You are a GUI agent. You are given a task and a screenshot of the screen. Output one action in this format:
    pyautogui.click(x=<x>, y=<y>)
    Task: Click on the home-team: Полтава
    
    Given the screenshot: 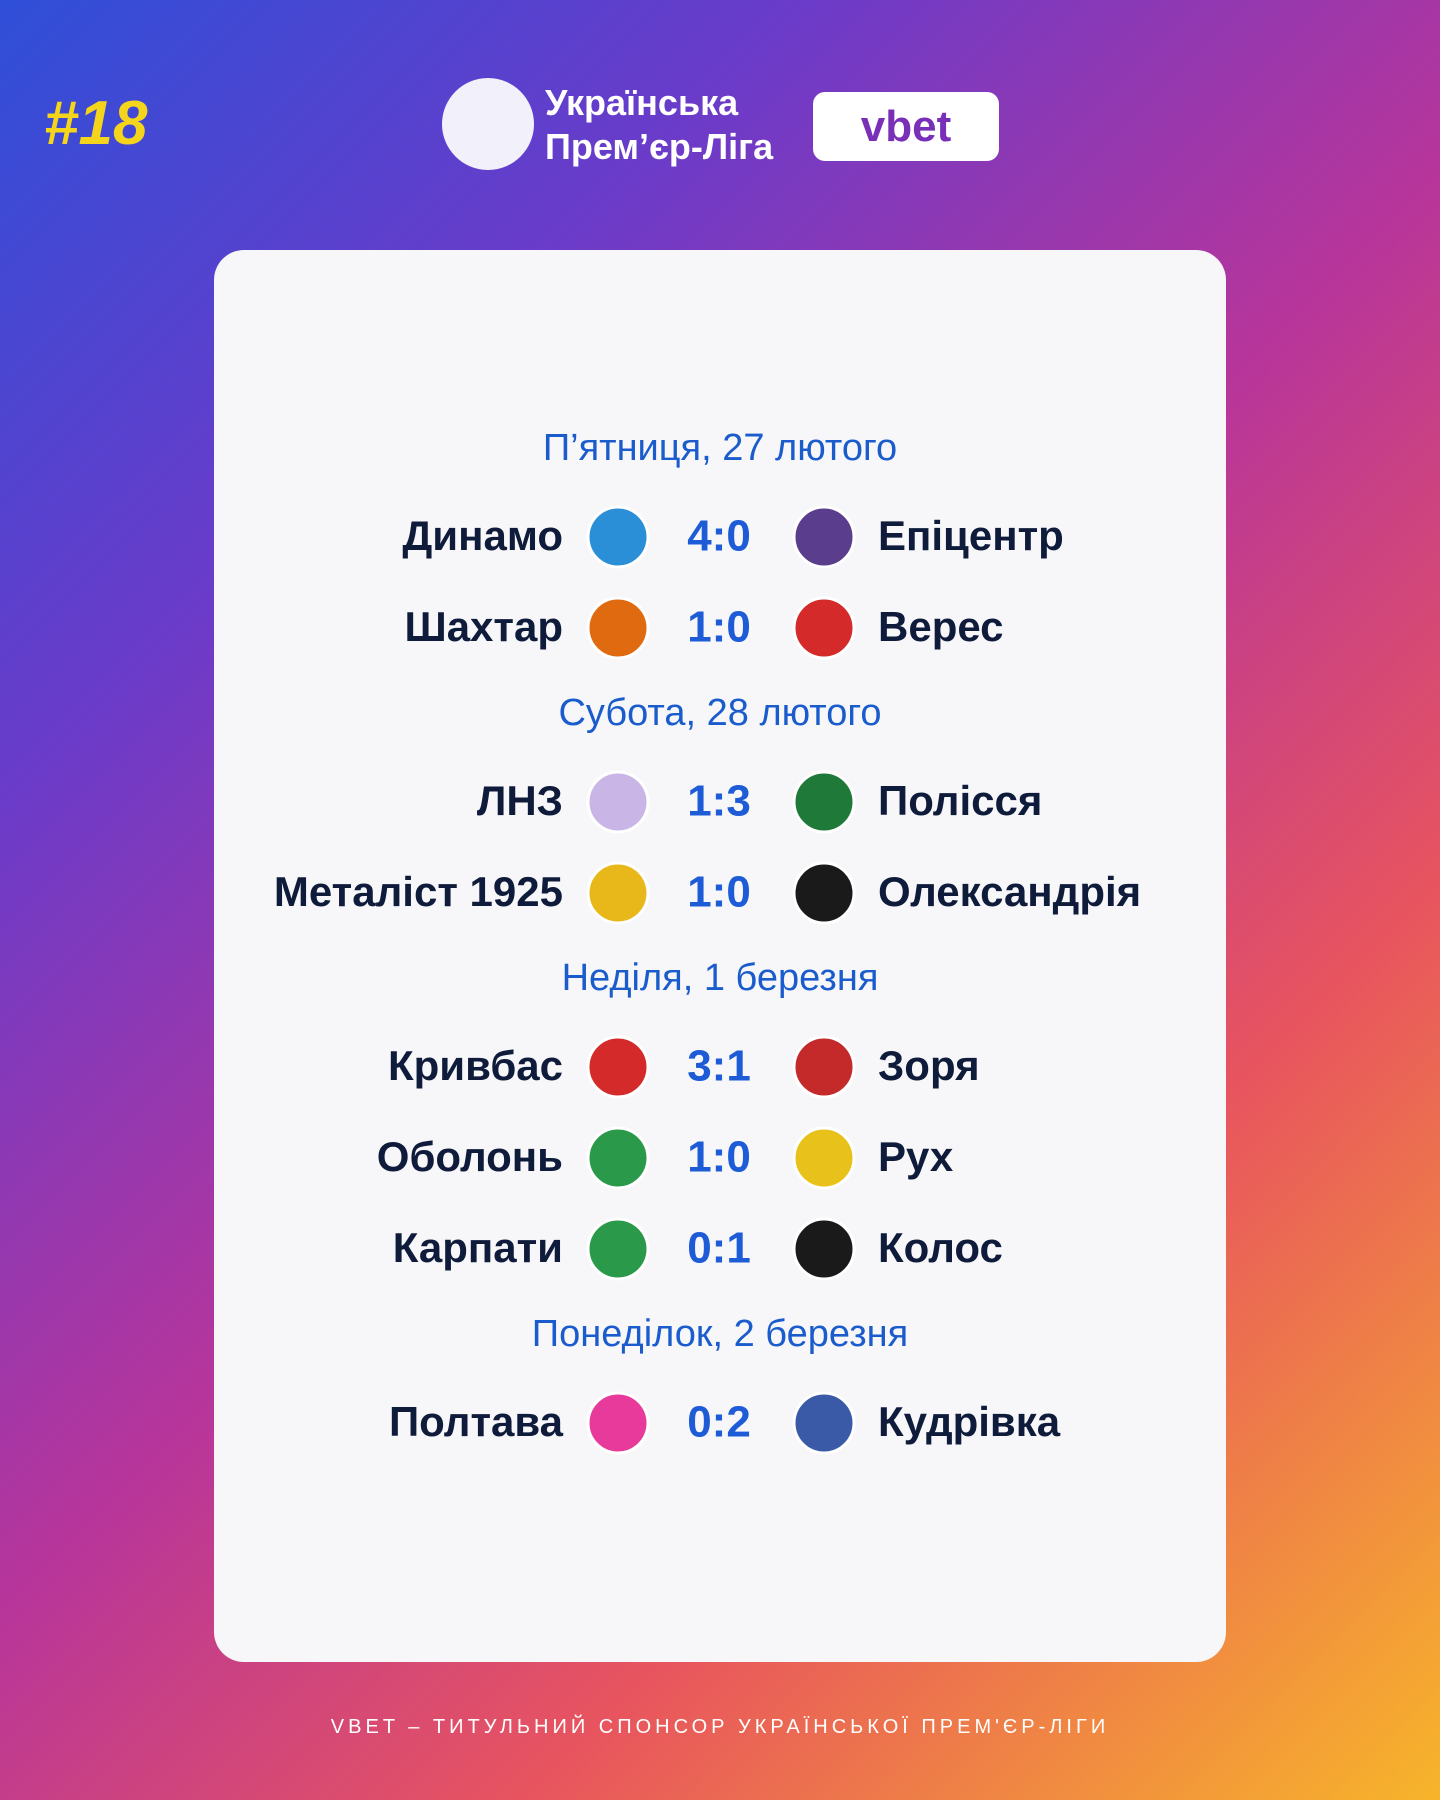 What is the action you would take?
    pyautogui.click(x=476, y=1421)
    